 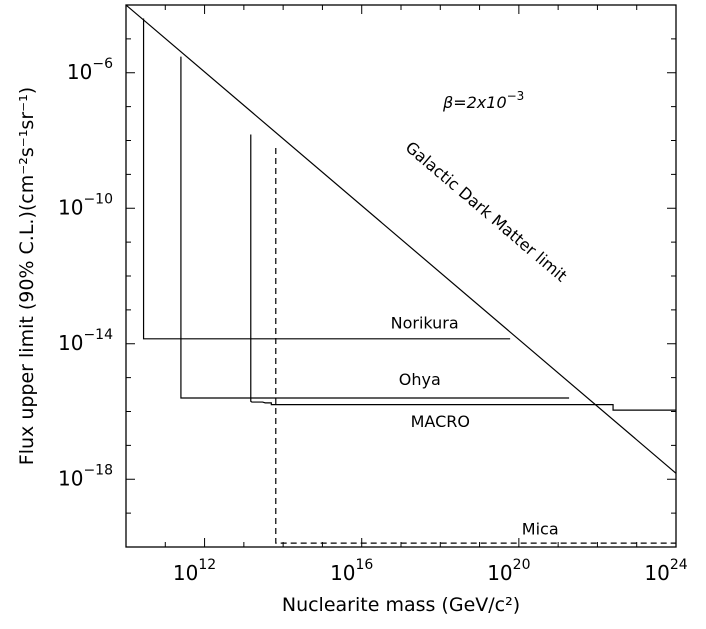 I want to click on series-label: MACRO, so click(x=440, y=421).